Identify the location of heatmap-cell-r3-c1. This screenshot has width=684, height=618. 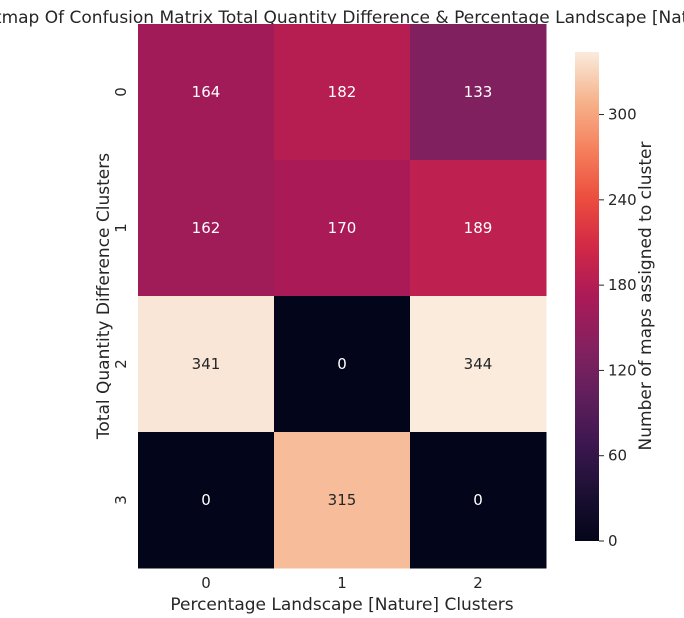
(342, 500).